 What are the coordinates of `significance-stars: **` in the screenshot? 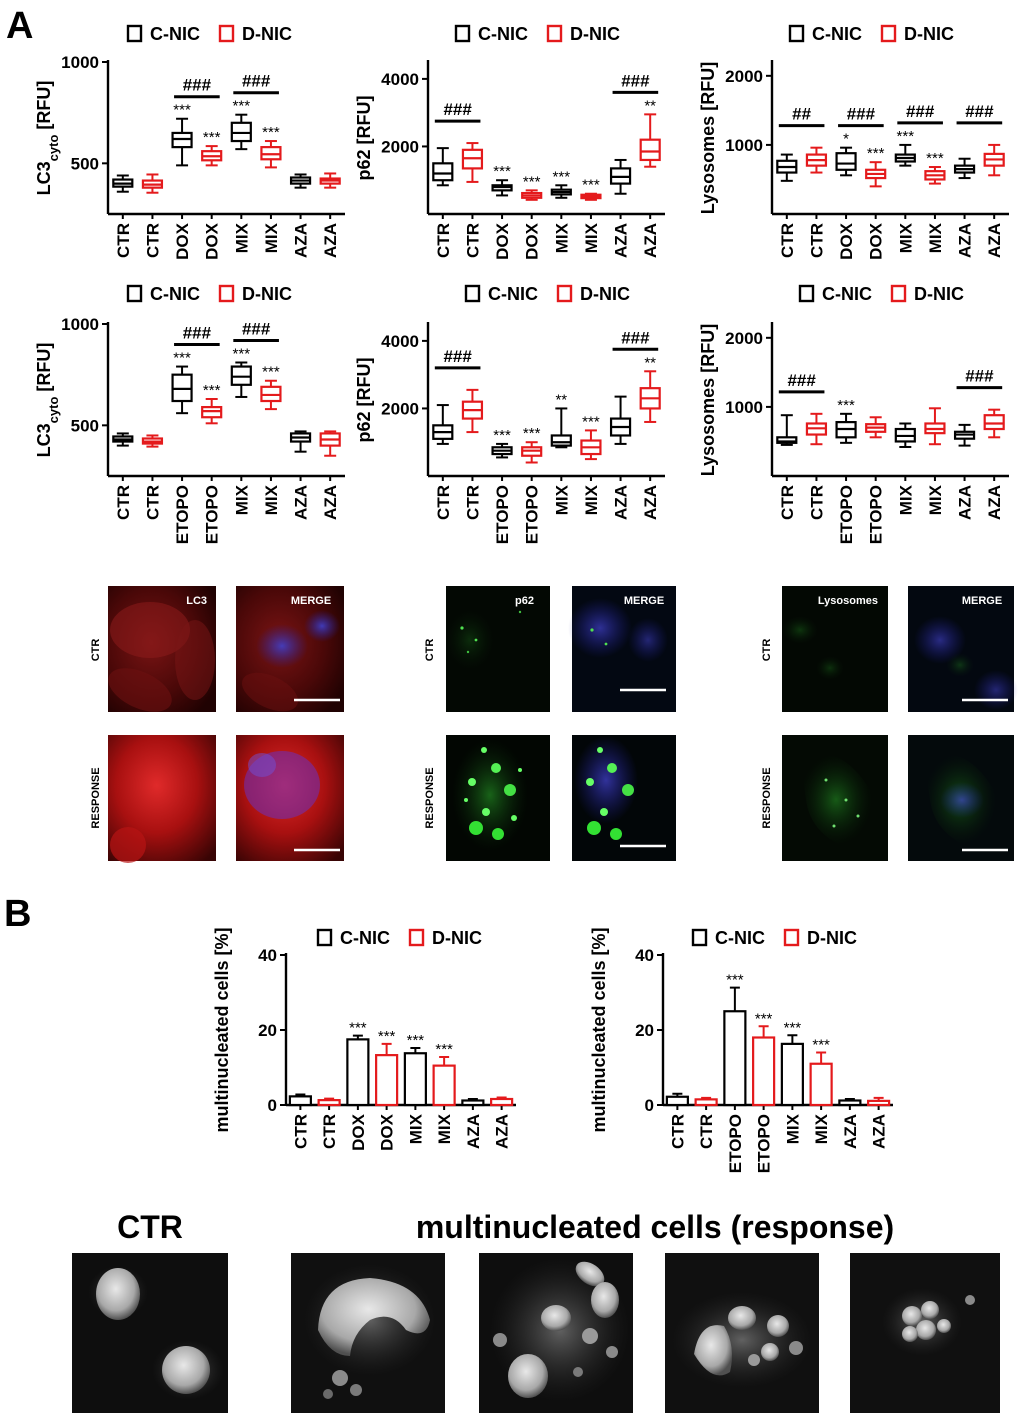 It's located at (650, 362).